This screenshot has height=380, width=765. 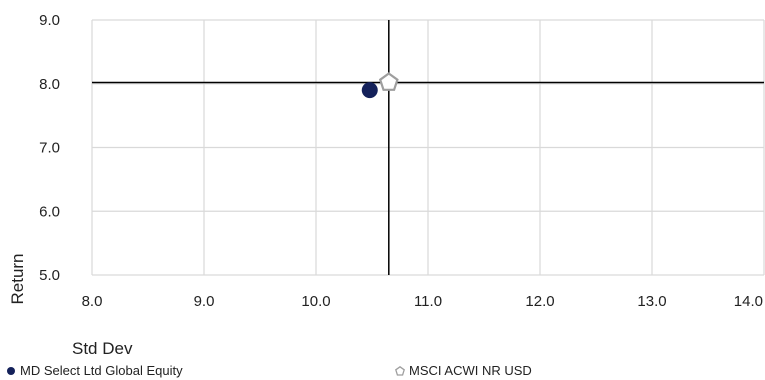 I want to click on data-point-fund, so click(x=369, y=90).